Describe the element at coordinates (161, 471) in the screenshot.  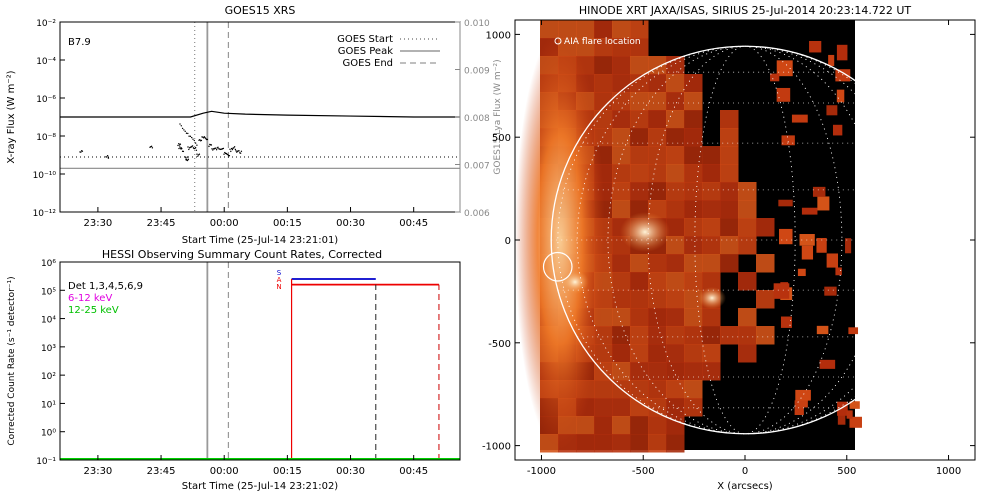
I see `hessi-x-tick-label: 23:45` at that location.